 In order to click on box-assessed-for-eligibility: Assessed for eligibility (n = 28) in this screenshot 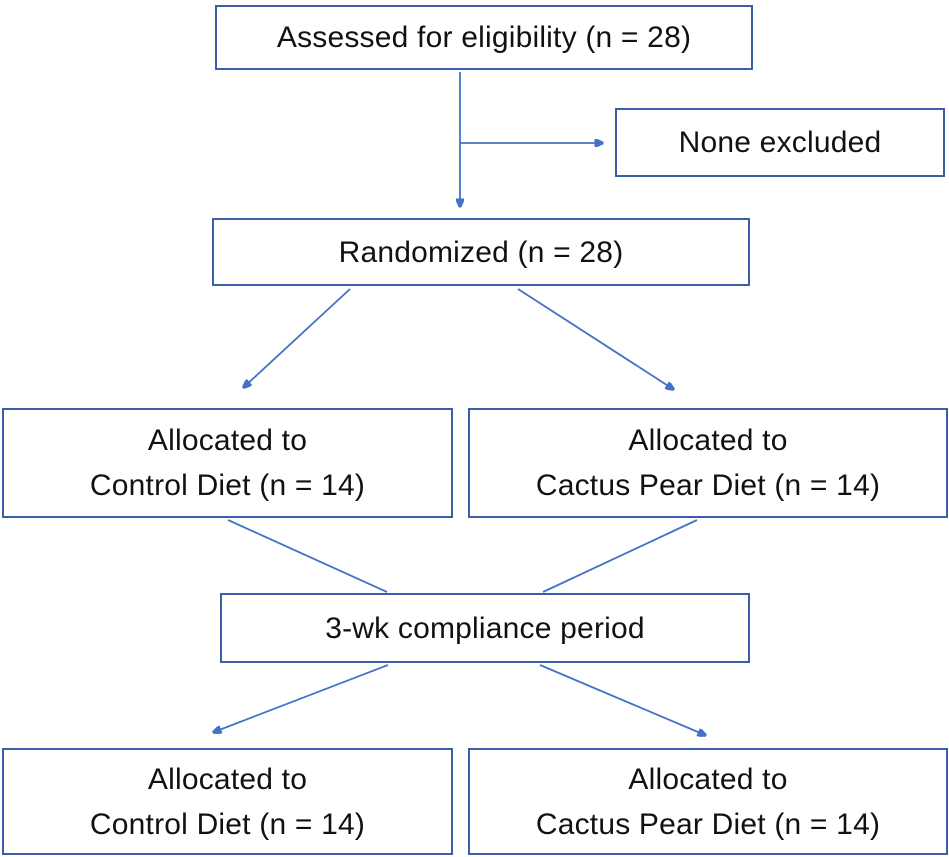, I will do `click(484, 37)`.